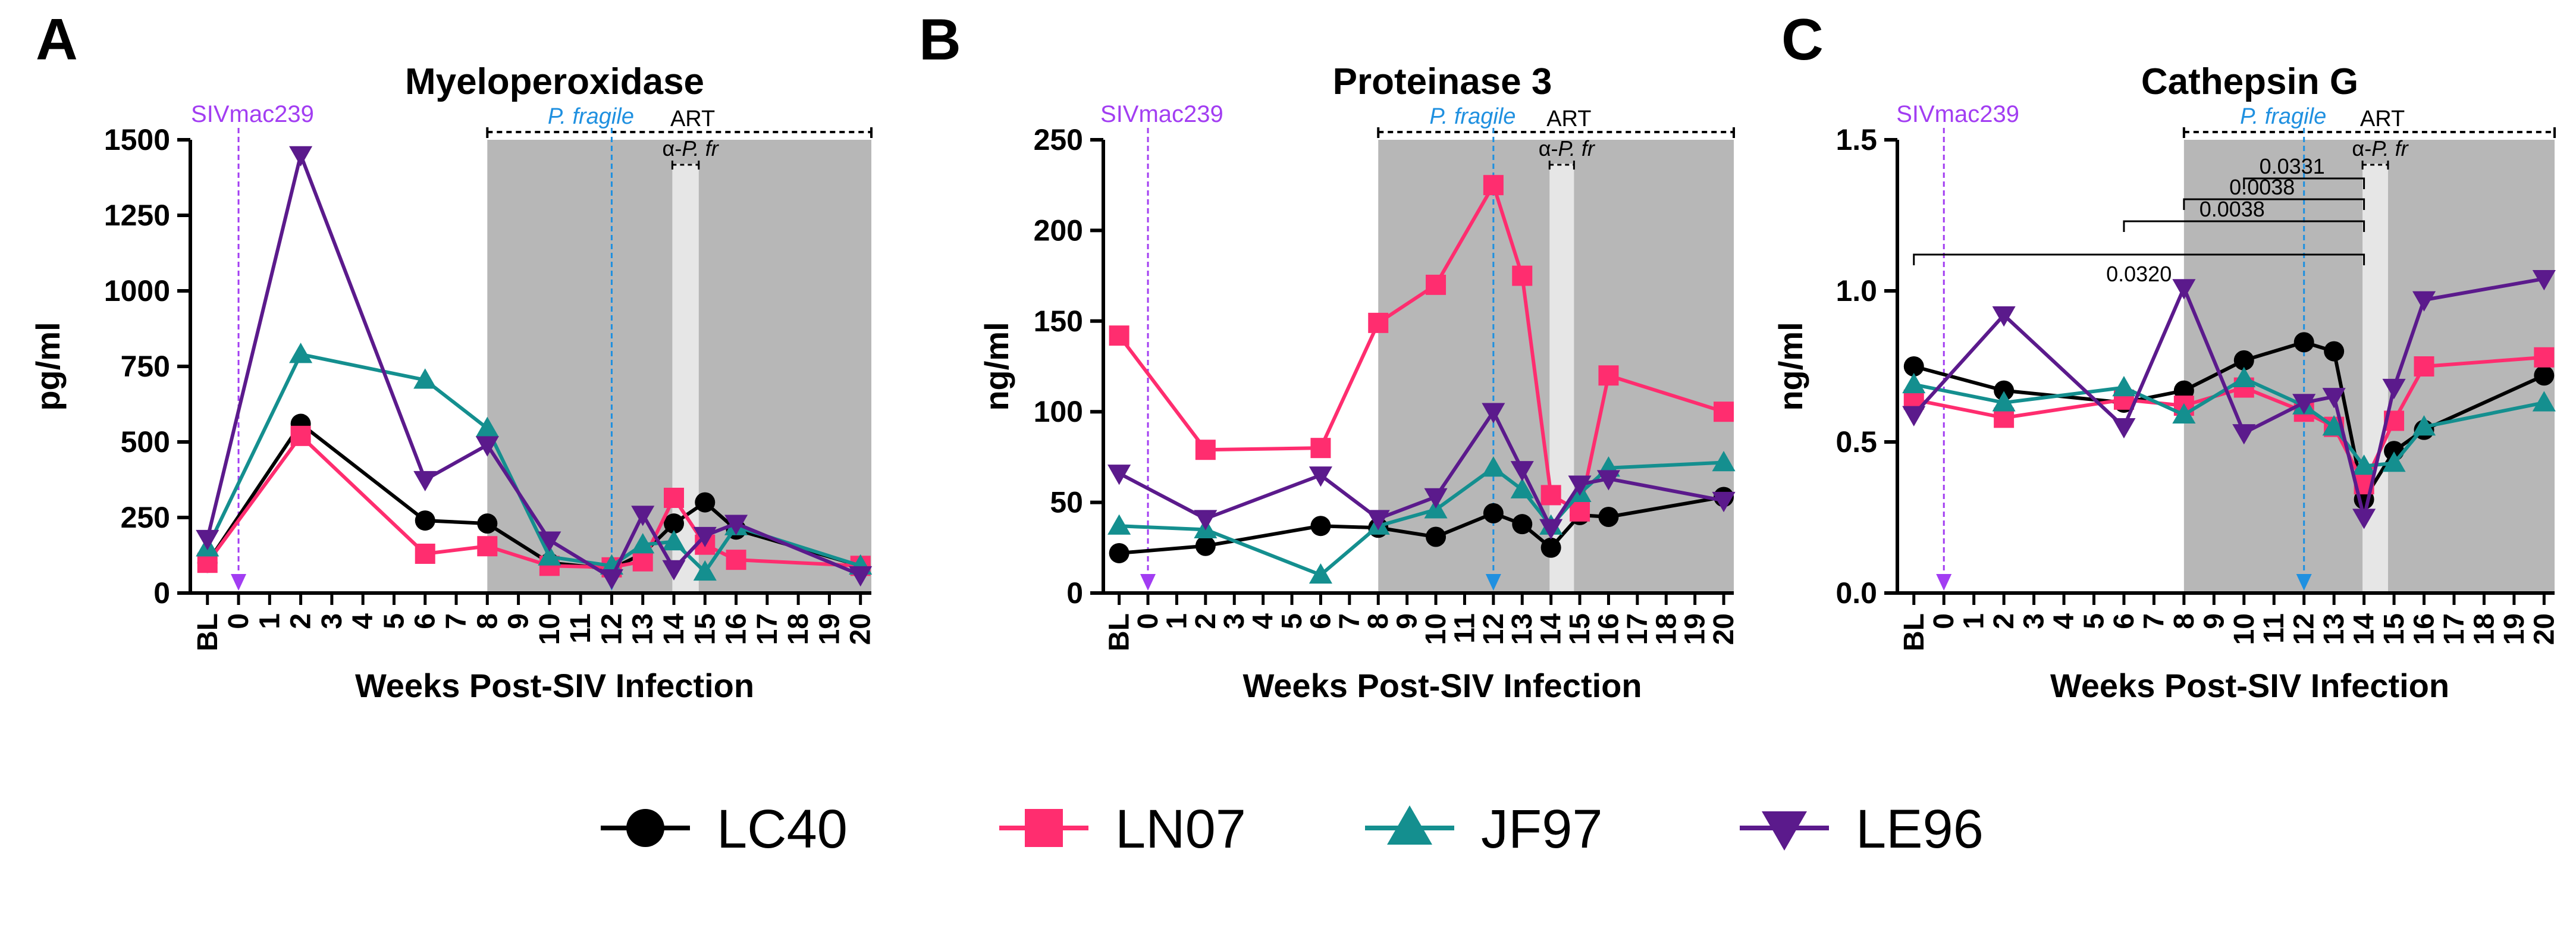 The height and width of the screenshot is (941, 2576). I want to click on bracket-label: 0.0038, so click(2262, 187).